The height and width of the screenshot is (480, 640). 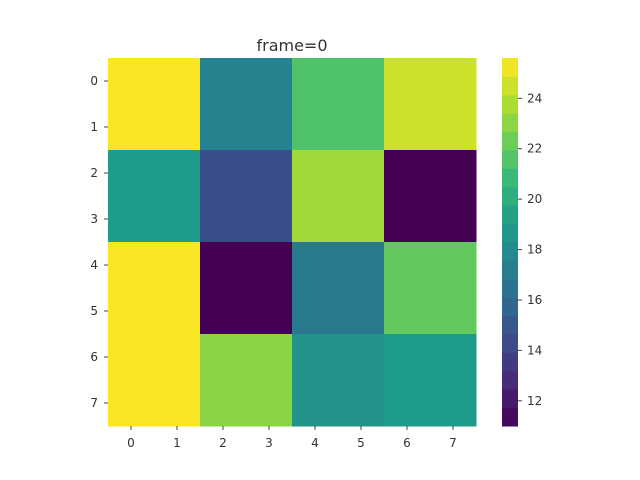 I want to click on colorbar-tick-label: 14, so click(x=534, y=350).